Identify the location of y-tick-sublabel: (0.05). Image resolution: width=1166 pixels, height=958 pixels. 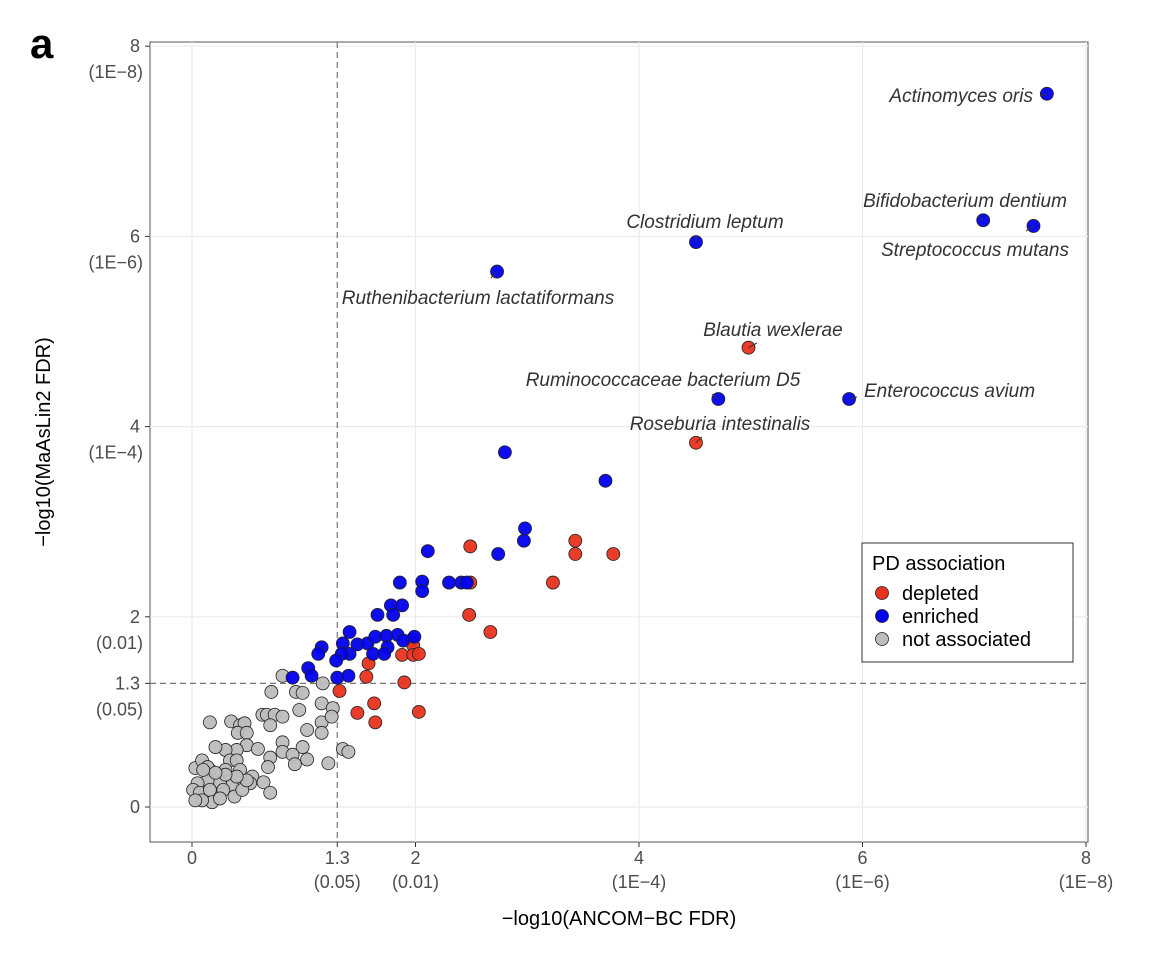
(119, 709).